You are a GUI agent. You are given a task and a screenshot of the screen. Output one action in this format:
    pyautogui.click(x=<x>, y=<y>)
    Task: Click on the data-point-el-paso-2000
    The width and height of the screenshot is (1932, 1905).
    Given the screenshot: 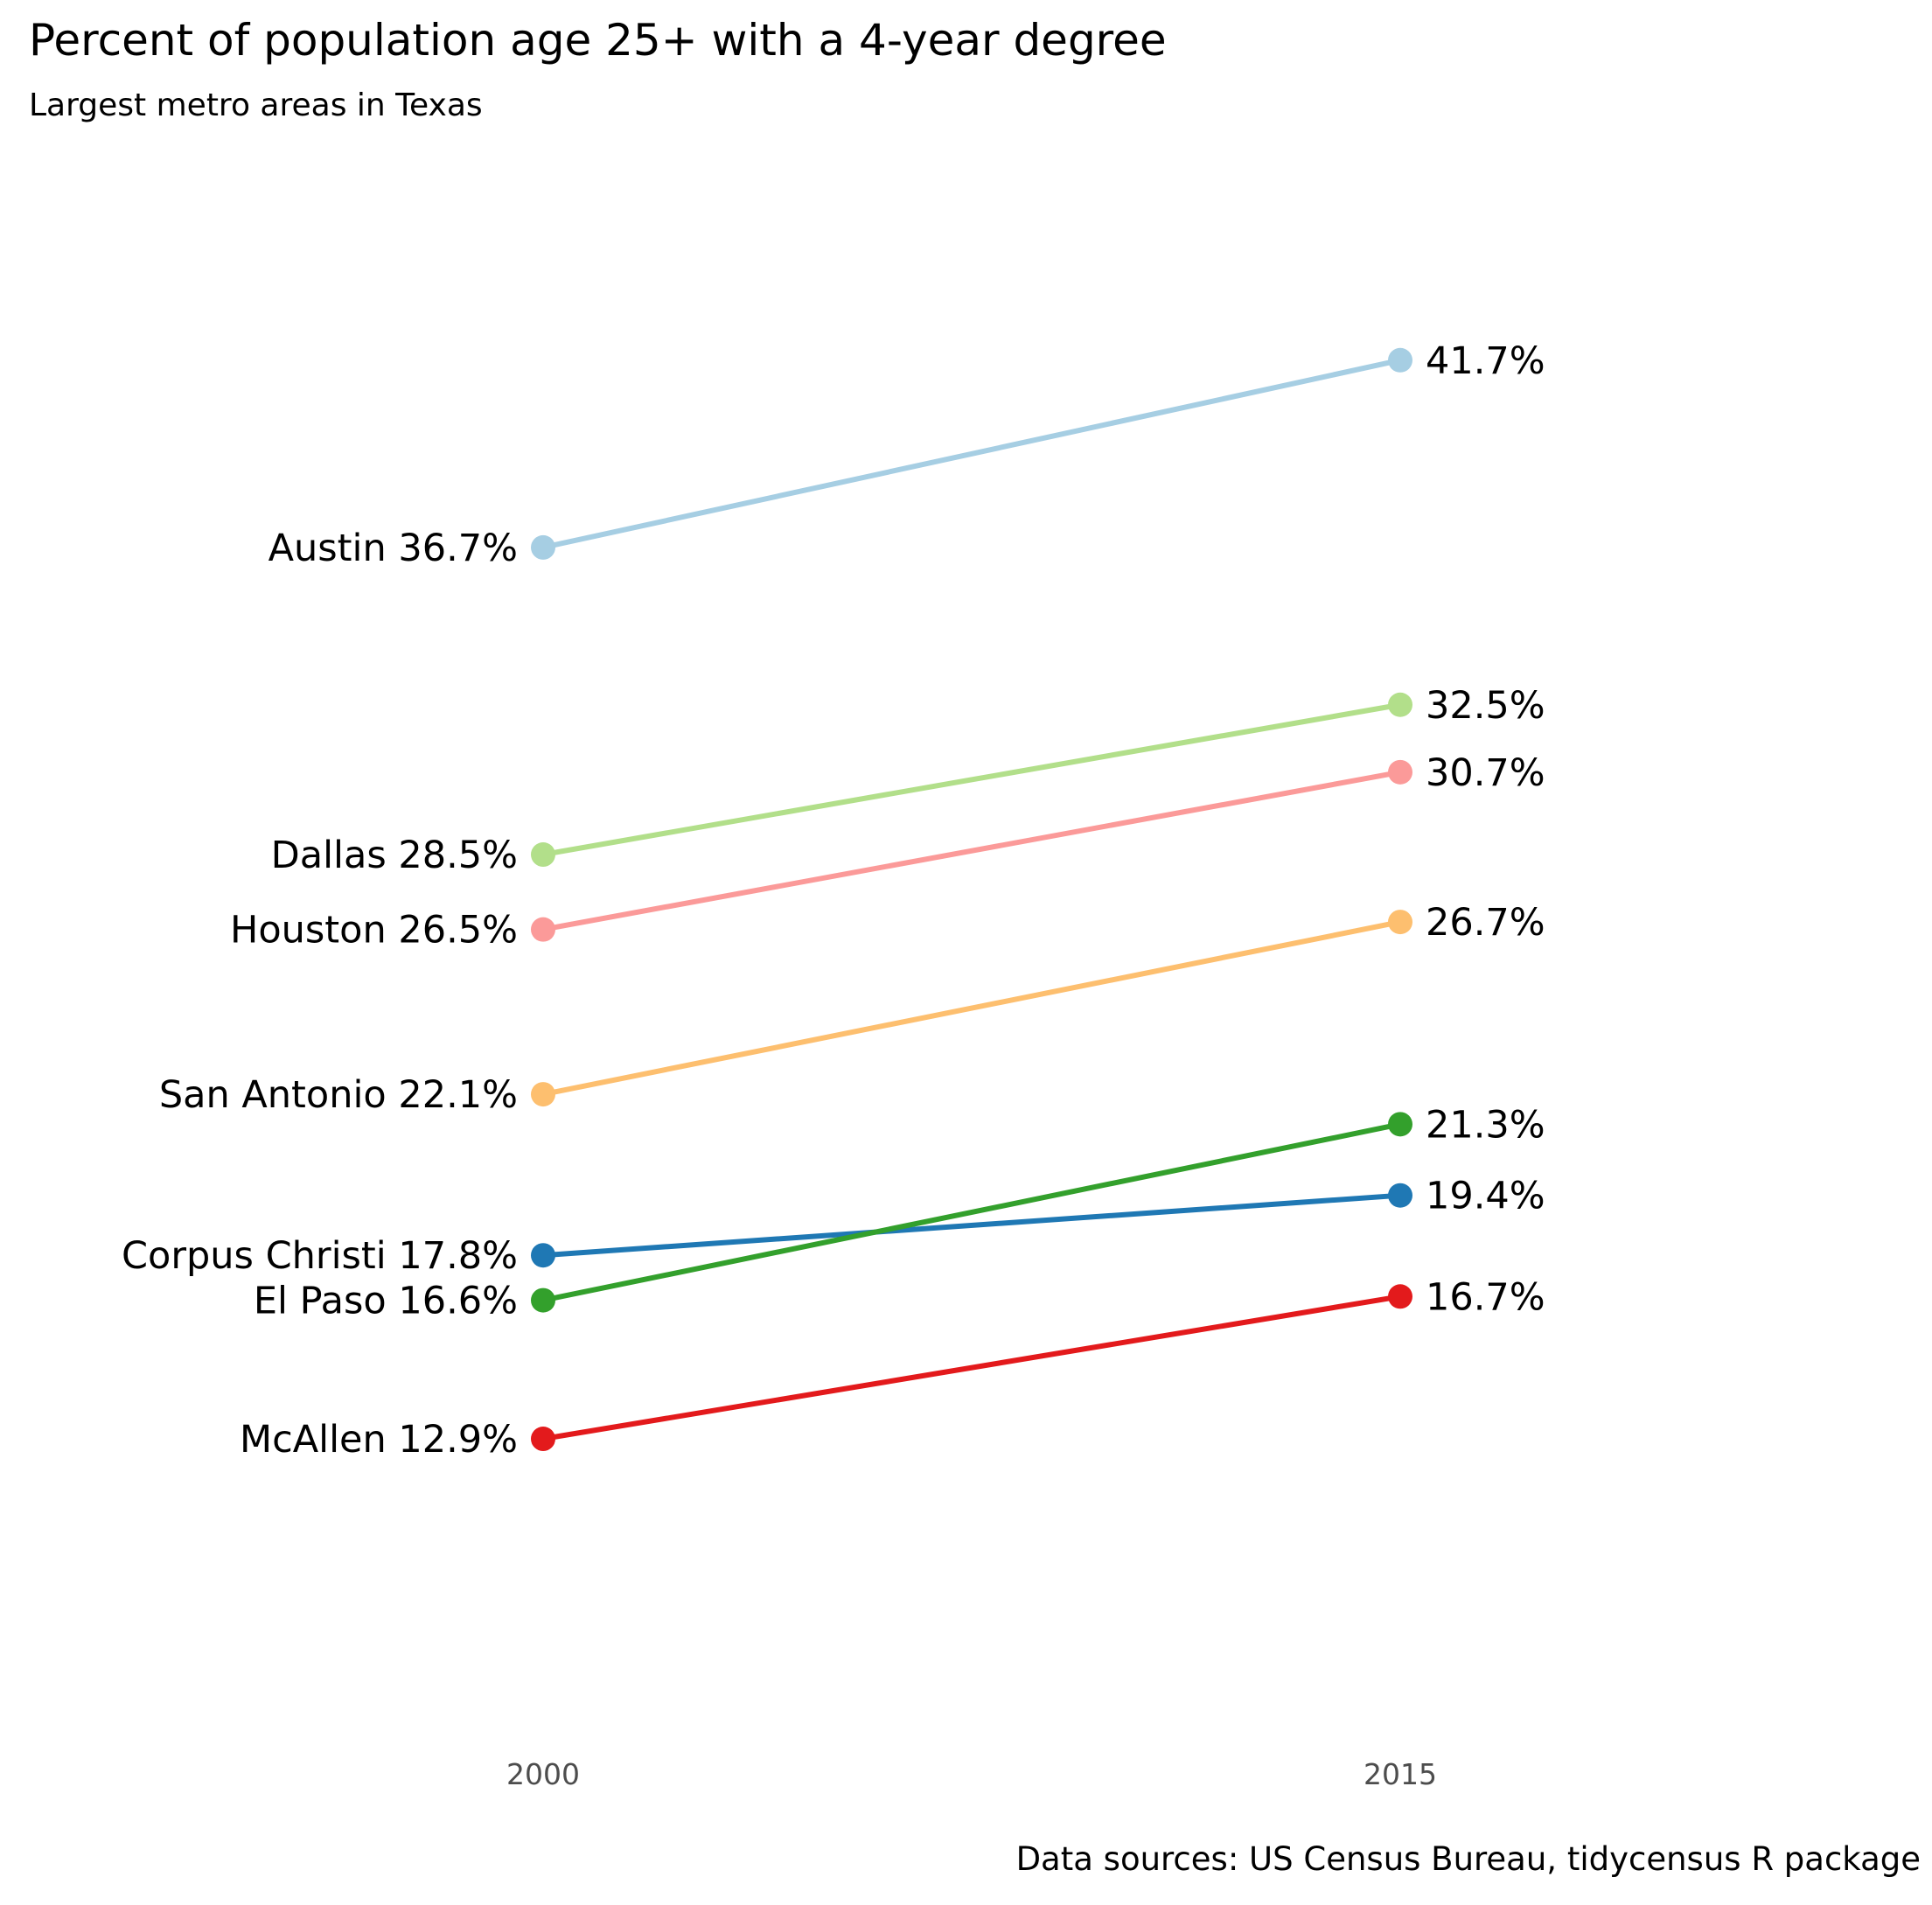 What is the action you would take?
    pyautogui.click(x=543, y=1300)
    